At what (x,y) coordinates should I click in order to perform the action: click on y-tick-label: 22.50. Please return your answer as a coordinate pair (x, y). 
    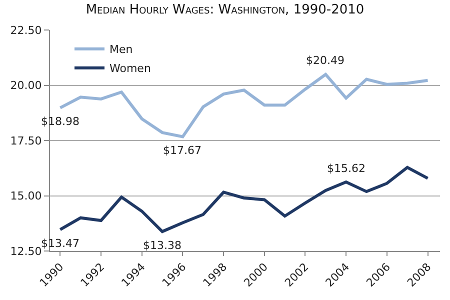
    Looking at the image, I should click on (26, 30).